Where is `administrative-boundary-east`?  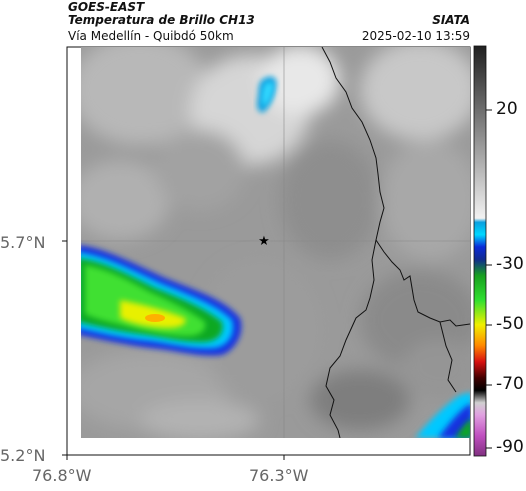
administrative-boundary-east is located at coordinates (448, 357).